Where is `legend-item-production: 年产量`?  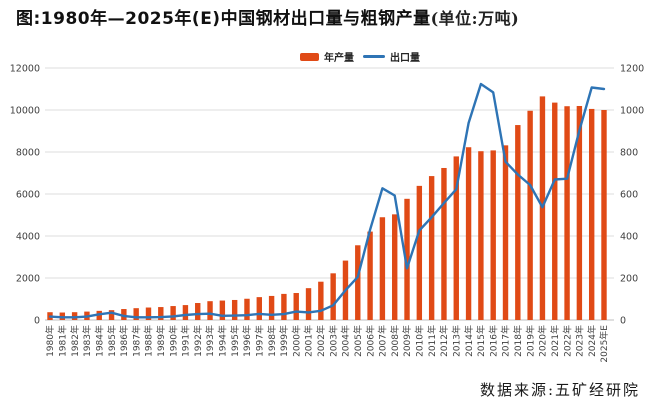 legend-item-production: 年产量 is located at coordinates (327, 56).